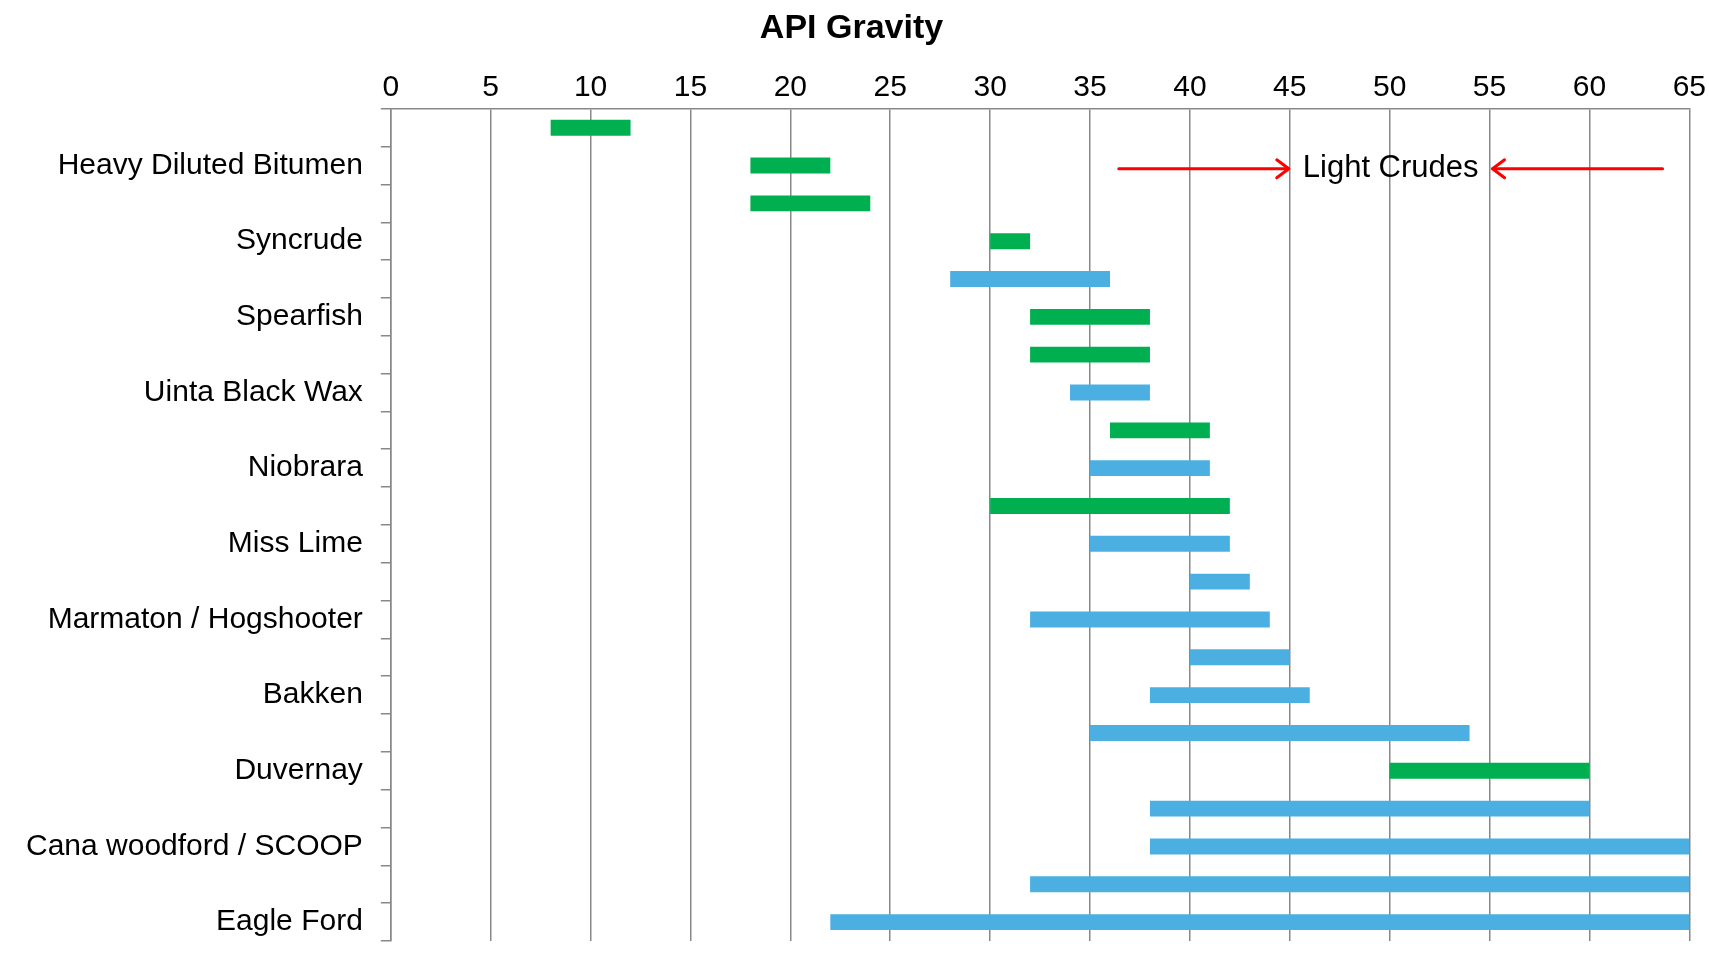 The width and height of the screenshot is (1709, 977). Describe the element at coordinates (391, 86) in the screenshot. I see `x-tick-label: 0` at that location.